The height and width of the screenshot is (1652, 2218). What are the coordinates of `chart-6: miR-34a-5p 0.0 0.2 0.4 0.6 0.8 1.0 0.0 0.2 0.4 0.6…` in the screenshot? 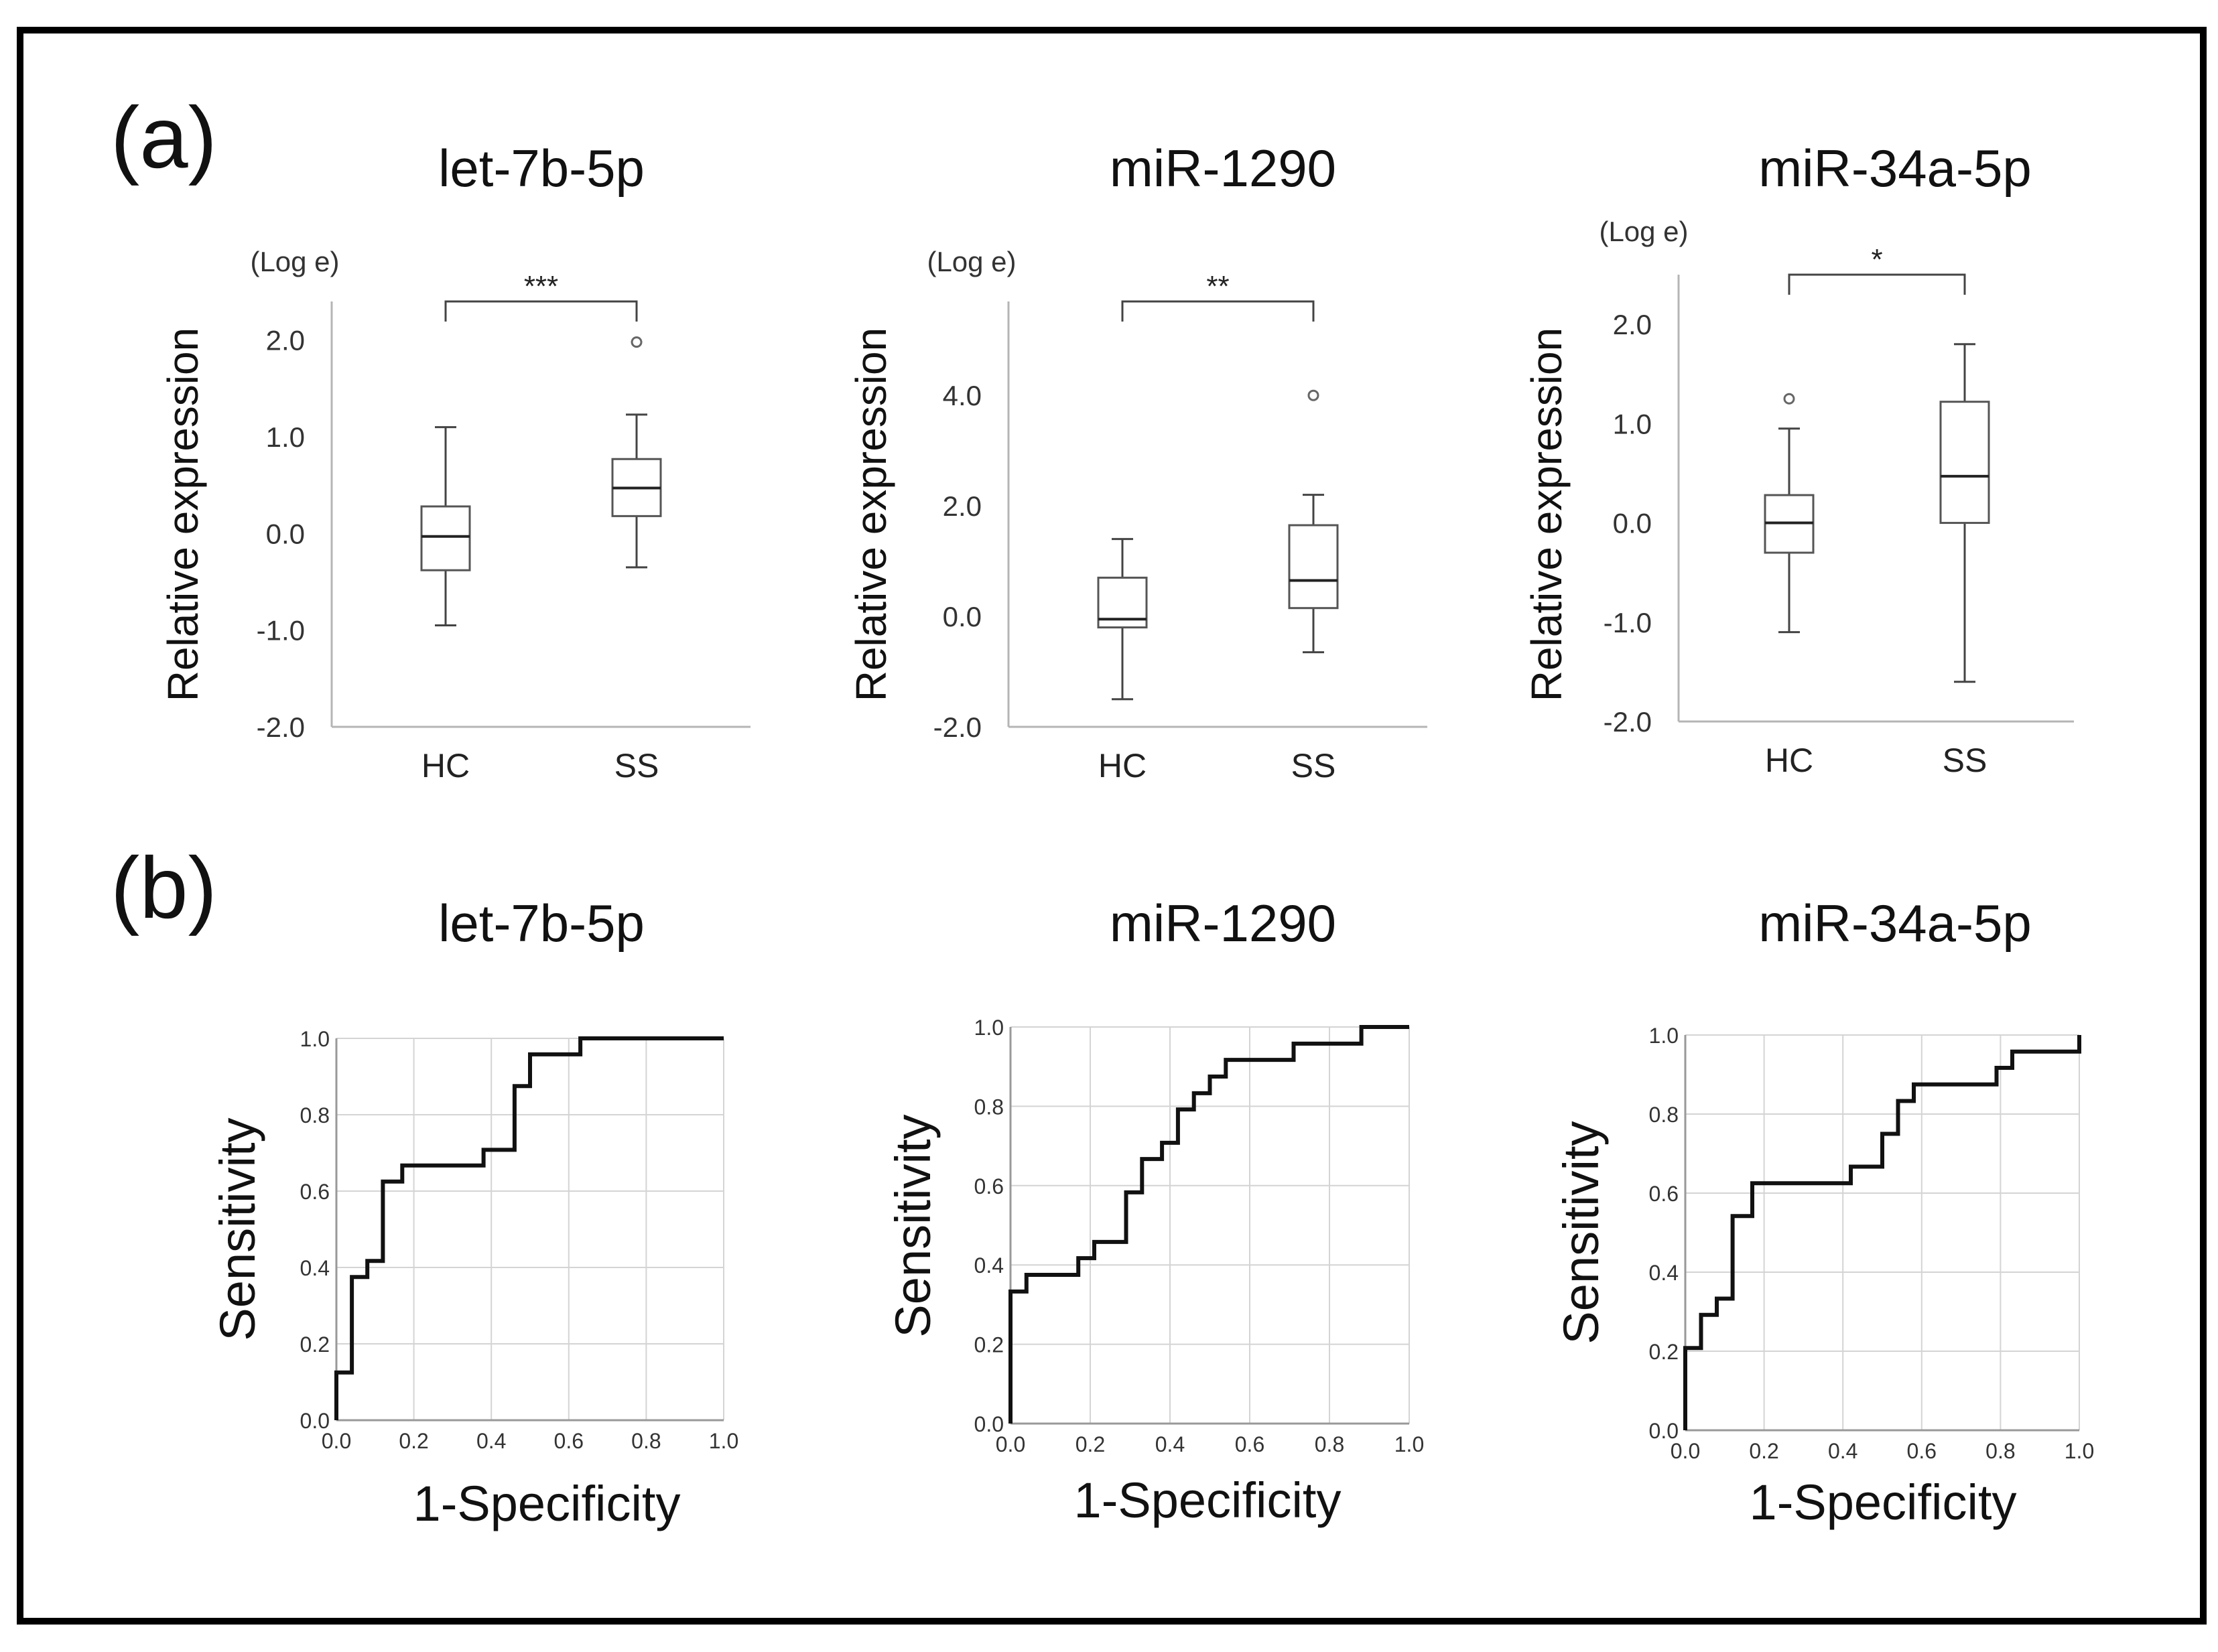 It's located at (1823, 1212).